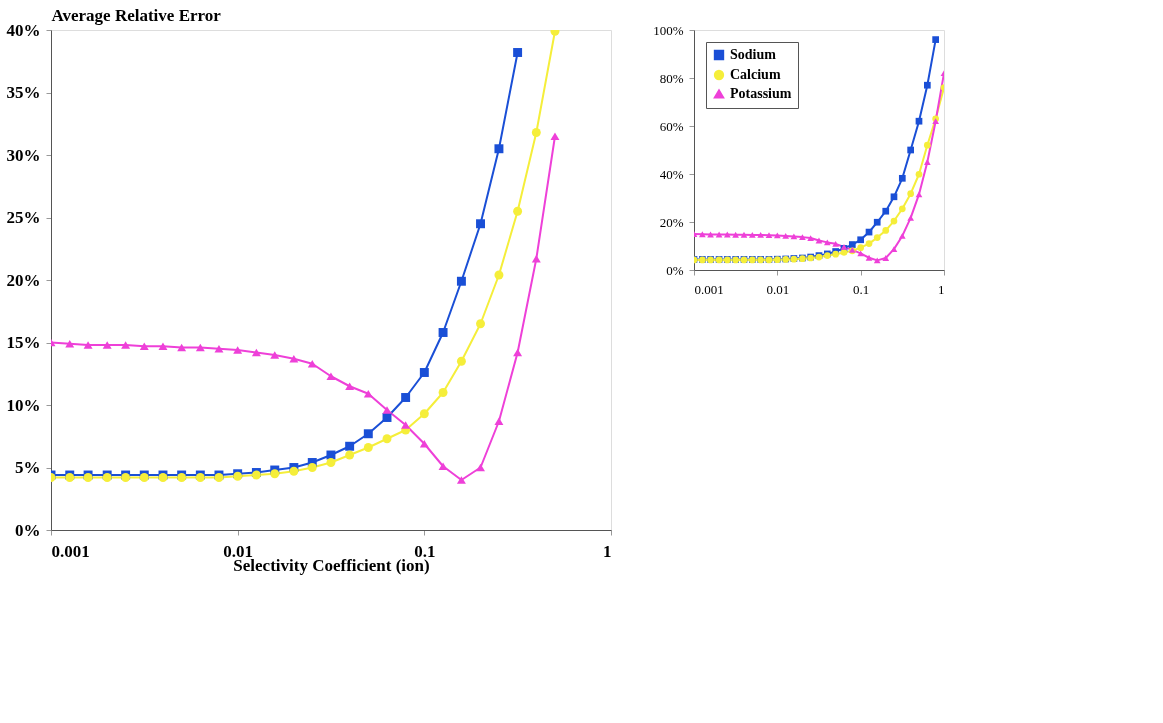 The image size is (1163, 723). I want to click on y-tick-label: 60%, so click(671, 126).